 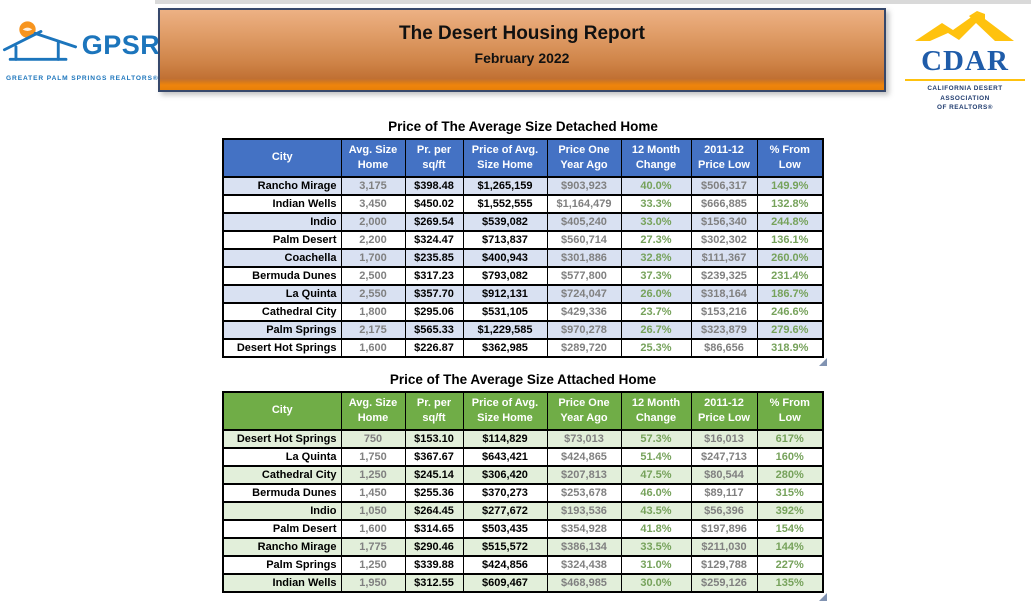 I want to click on column-header-pct_from_low: % From Low, so click(x=790, y=158).